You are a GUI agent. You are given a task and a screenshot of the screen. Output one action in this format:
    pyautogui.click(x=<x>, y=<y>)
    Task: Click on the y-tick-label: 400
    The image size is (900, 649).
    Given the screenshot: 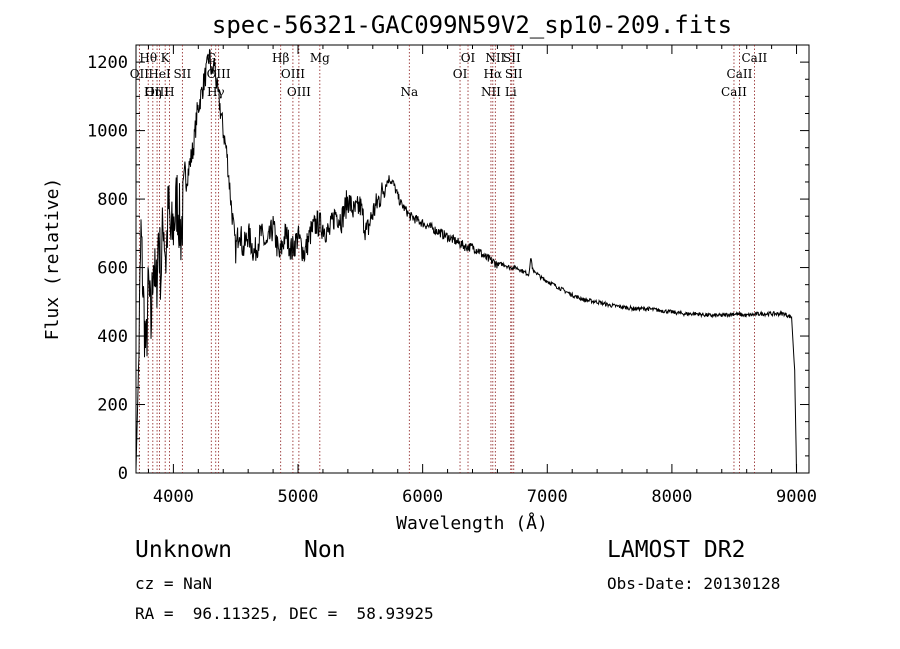 What is the action you would take?
    pyautogui.click(x=112, y=337)
    